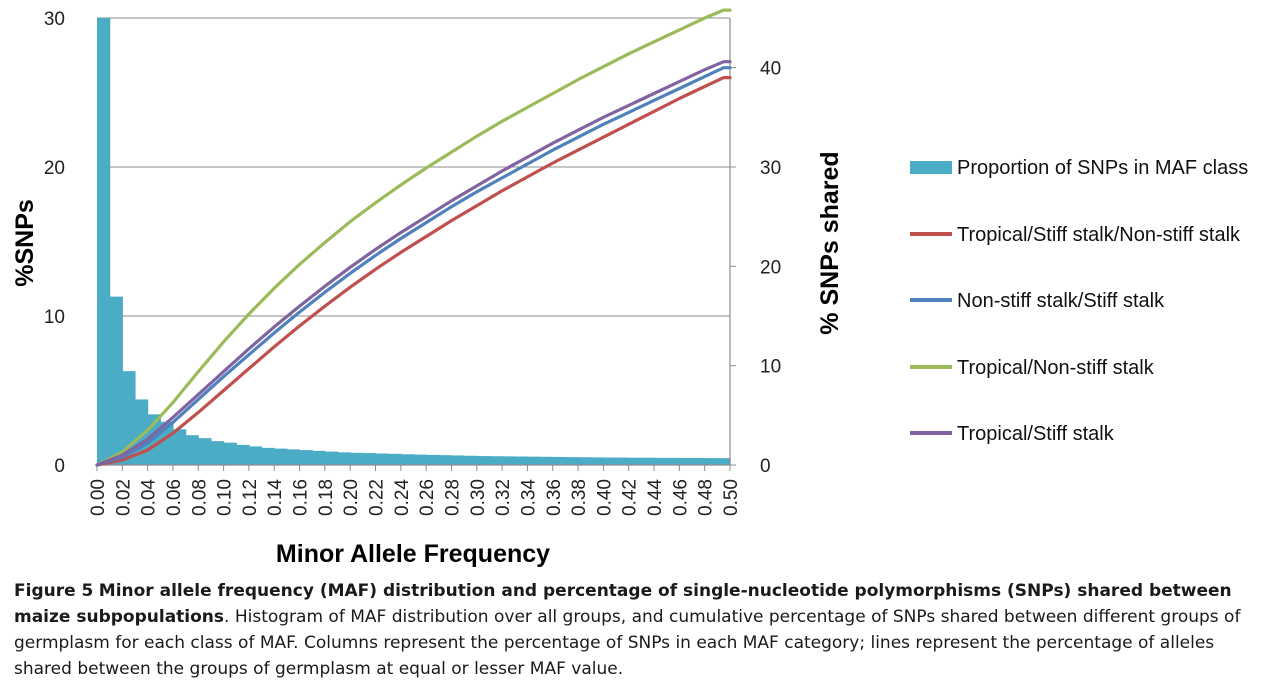  What do you see at coordinates (351, 497) in the screenshot?
I see `x-tick-label: 0.20` at bounding box center [351, 497].